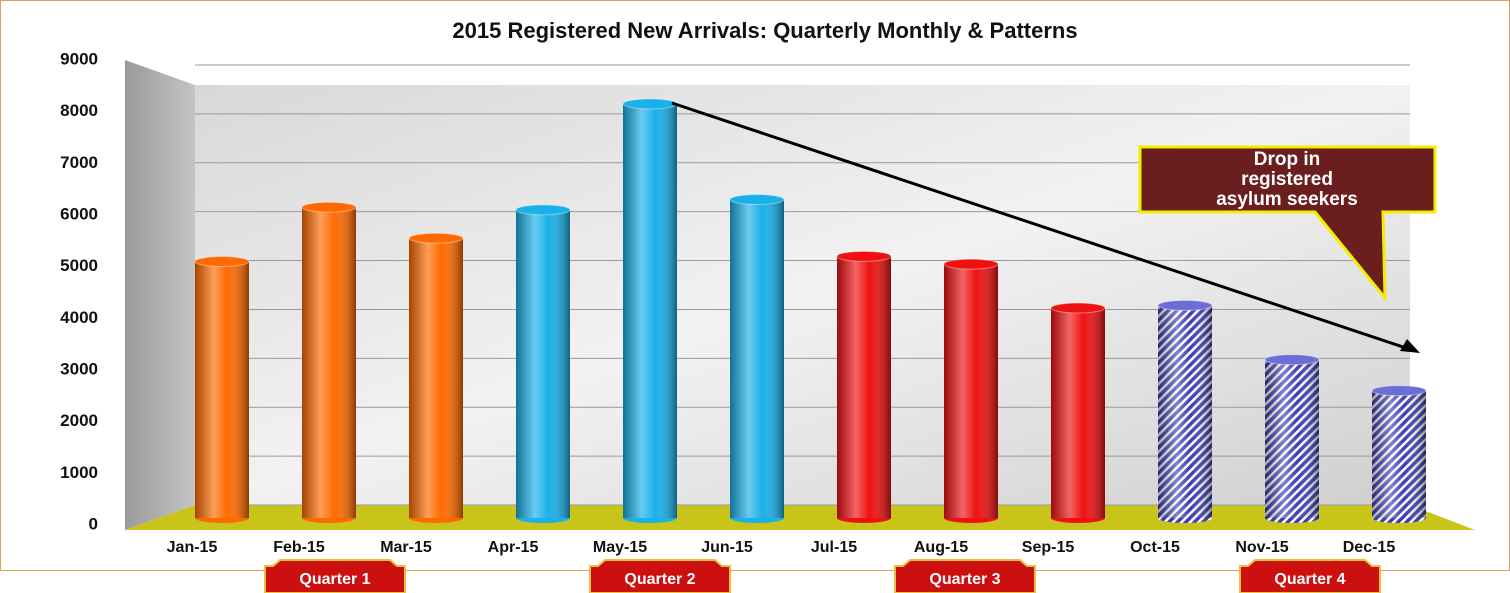 The image size is (1510, 593). Describe the element at coordinates (79, 420) in the screenshot. I see `y-tick-label: 2000` at that location.